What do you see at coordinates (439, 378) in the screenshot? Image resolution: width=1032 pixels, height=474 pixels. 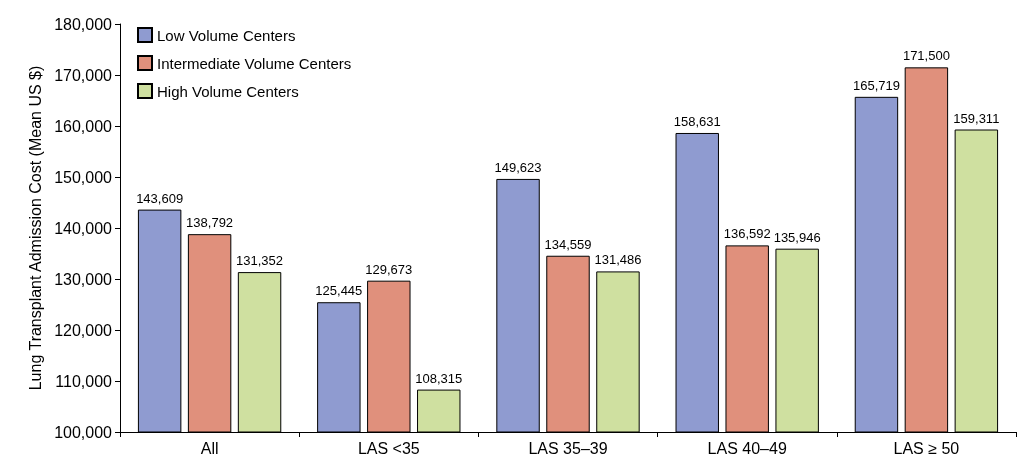 I see `data-label: 108,315` at bounding box center [439, 378].